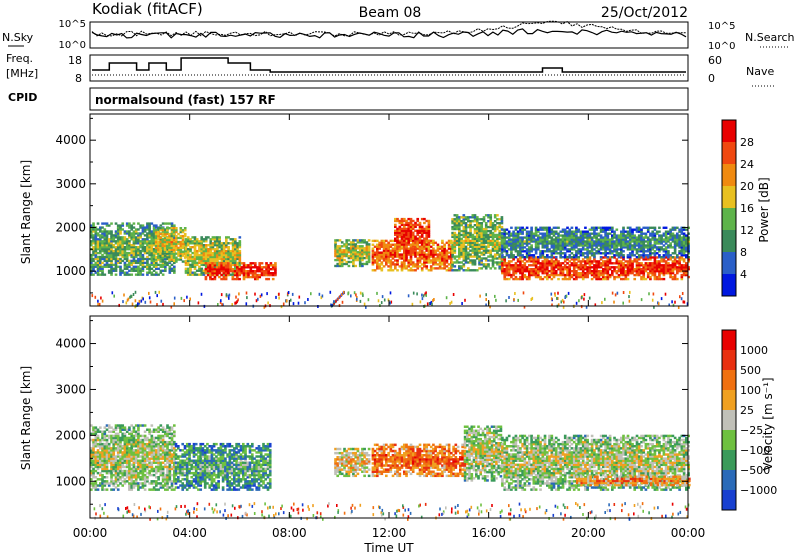 The image size is (800, 554). What do you see at coordinates (390, 261) in the screenshot?
I see `power-echo-cells` at bounding box center [390, 261].